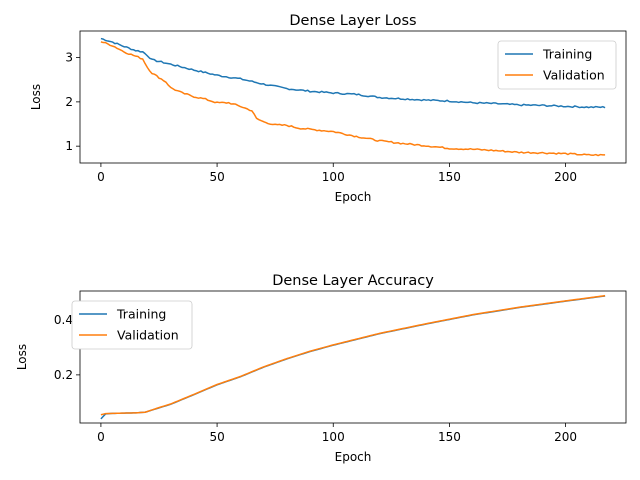  I want to click on chart-title: Dense Layer Accuracy, so click(353, 281).